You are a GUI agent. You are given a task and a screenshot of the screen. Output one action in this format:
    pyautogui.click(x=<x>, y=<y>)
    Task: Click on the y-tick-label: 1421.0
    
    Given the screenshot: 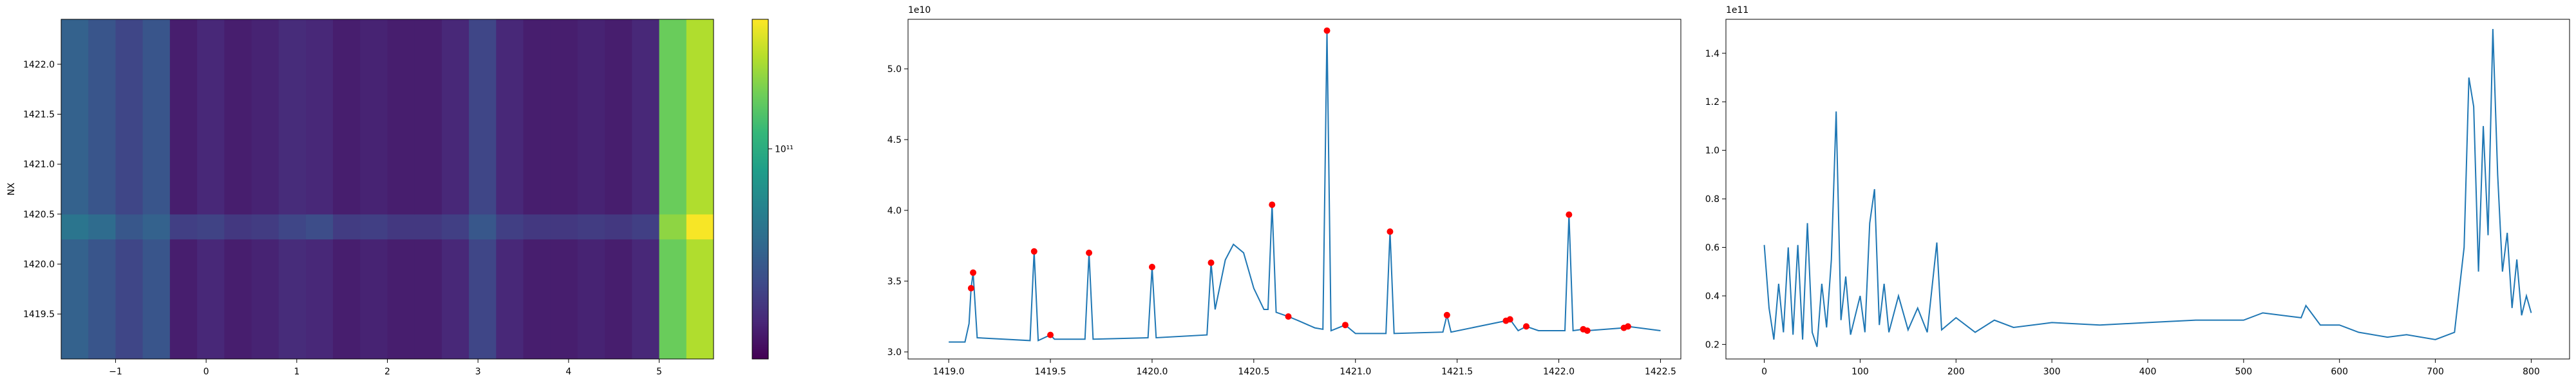 What is the action you would take?
    pyautogui.click(x=39, y=165)
    